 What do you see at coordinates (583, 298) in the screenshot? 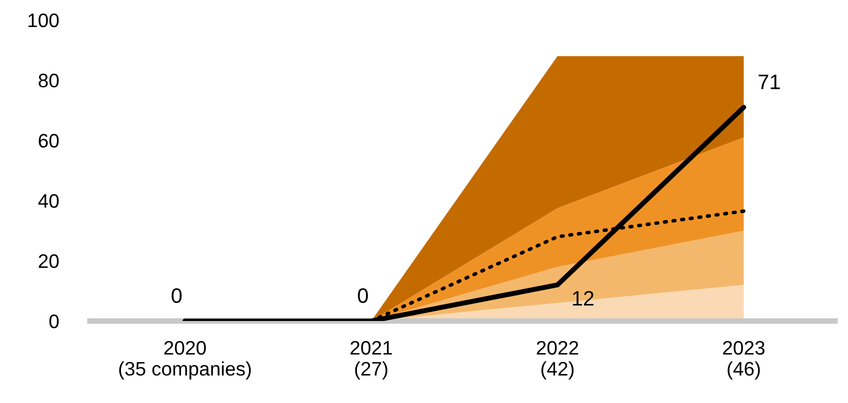
I see `data-label: 12` at bounding box center [583, 298].